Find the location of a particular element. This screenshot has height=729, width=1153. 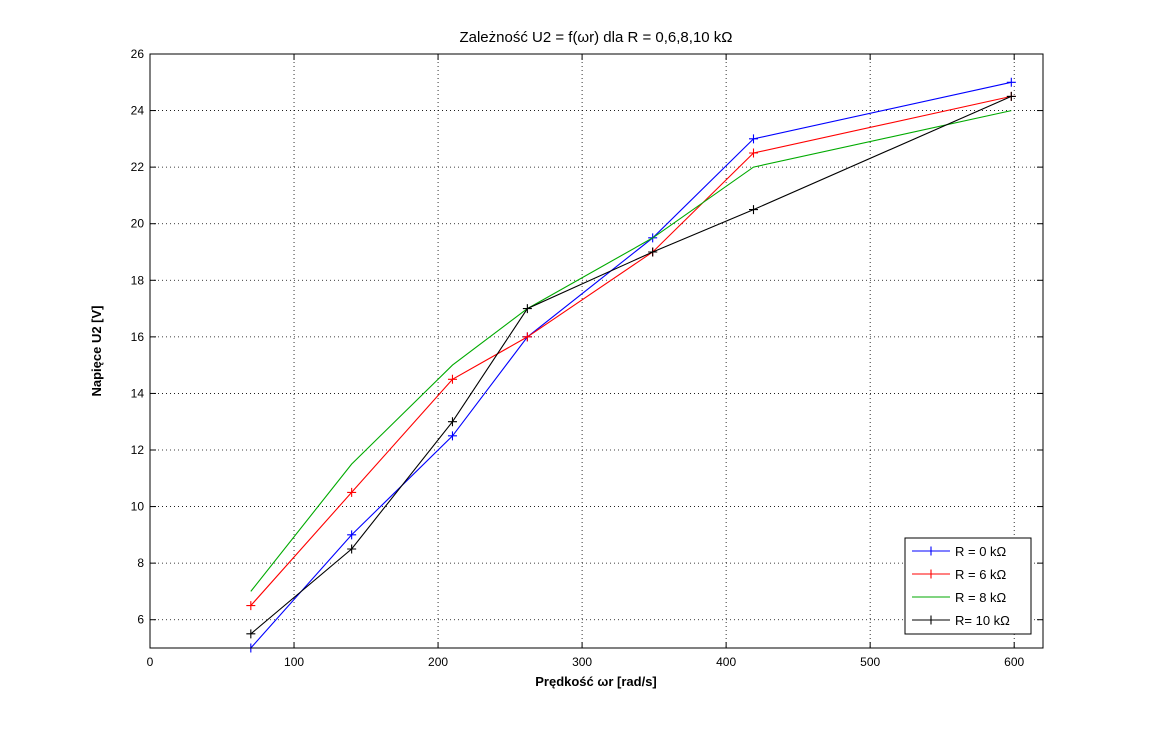

y-tick-label: 8 is located at coordinates (140, 563).